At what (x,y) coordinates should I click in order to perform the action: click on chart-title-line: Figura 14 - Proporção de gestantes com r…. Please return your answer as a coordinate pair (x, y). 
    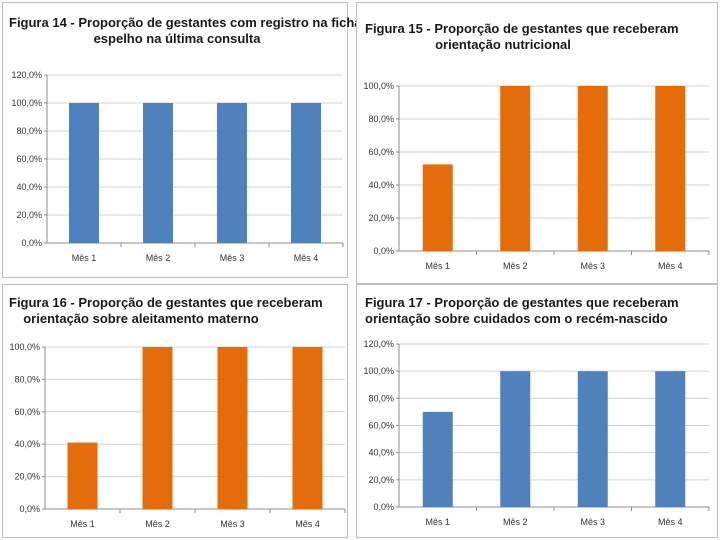
    Looking at the image, I should click on (187, 22).